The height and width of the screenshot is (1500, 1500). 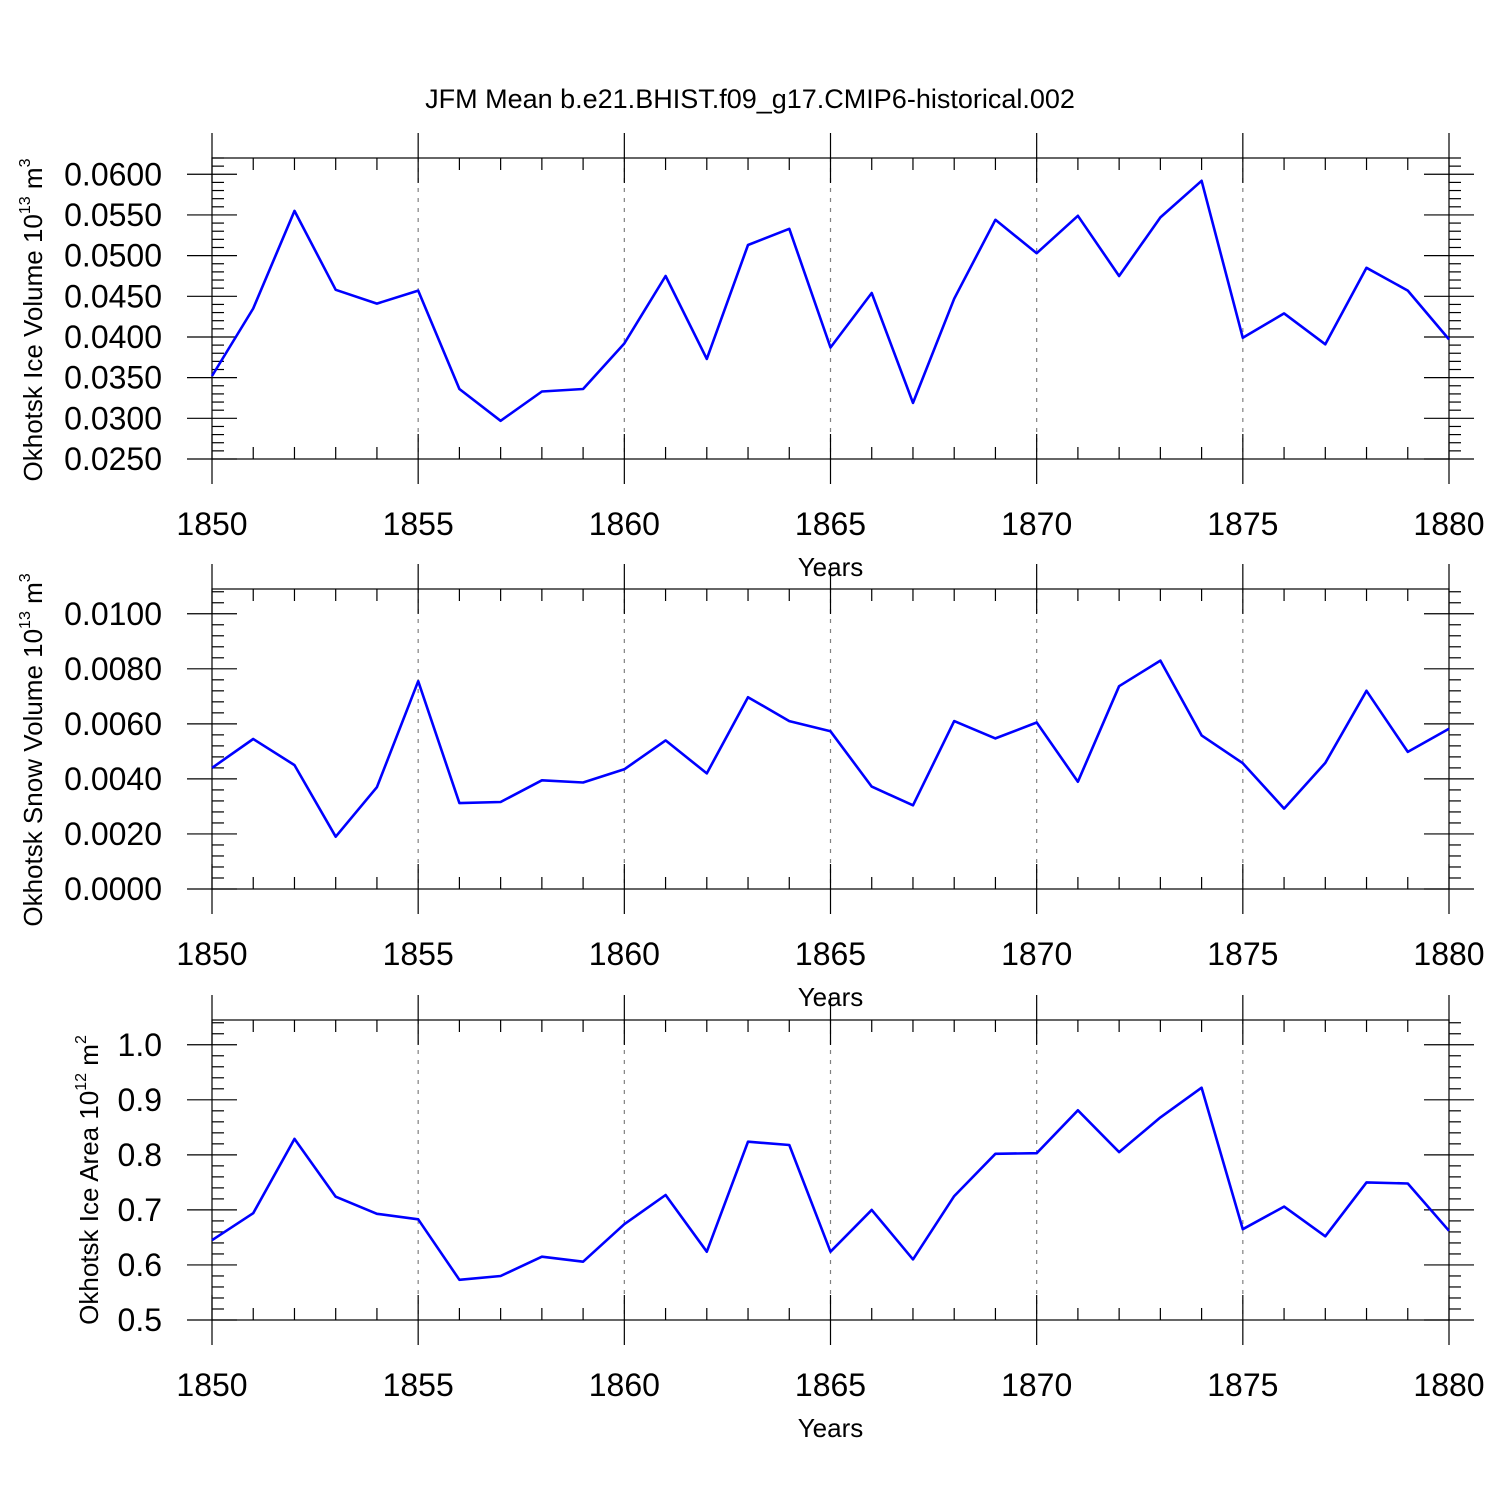 What do you see at coordinates (140, 1210) in the screenshot?
I see `y-tick-label: 0.7` at bounding box center [140, 1210].